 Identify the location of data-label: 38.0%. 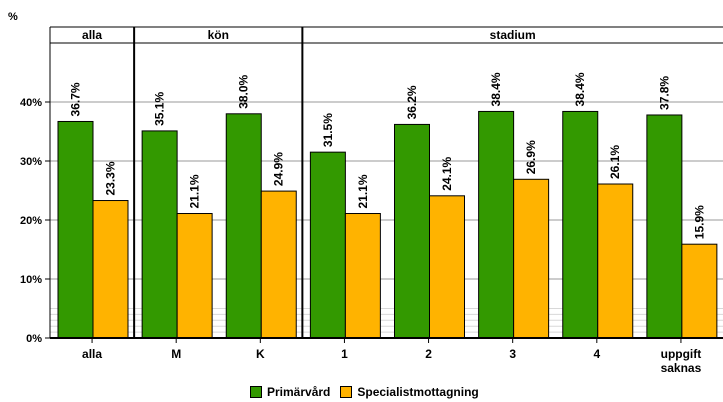
(244, 91).